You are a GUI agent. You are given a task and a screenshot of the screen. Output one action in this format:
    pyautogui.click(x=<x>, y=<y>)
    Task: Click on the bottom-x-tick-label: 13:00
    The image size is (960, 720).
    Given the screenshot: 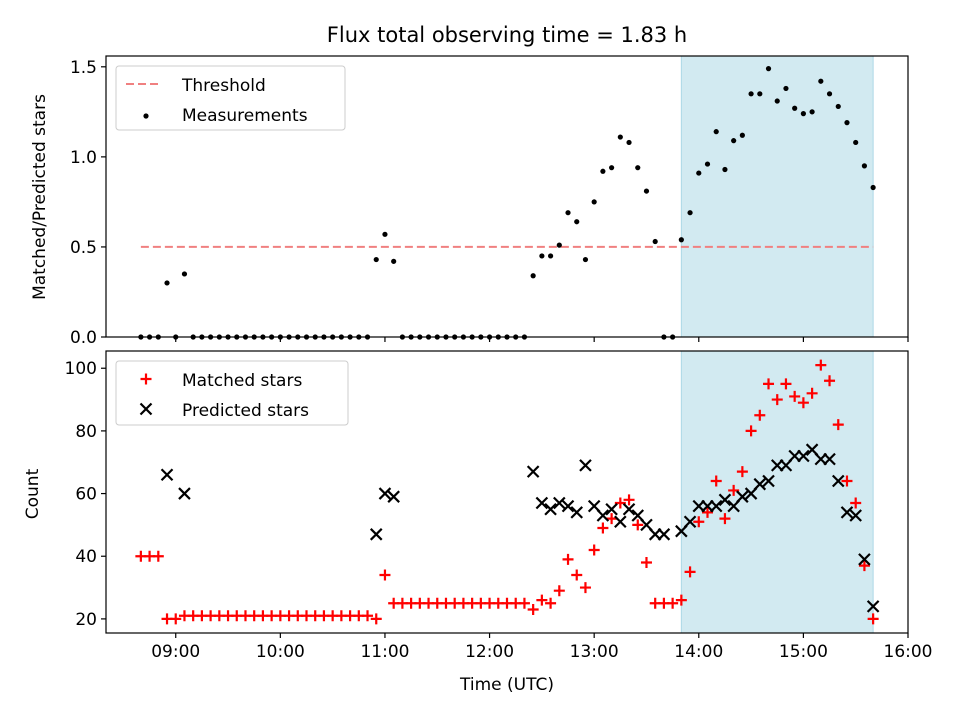 What is the action you would take?
    pyautogui.click(x=594, y=652)
    